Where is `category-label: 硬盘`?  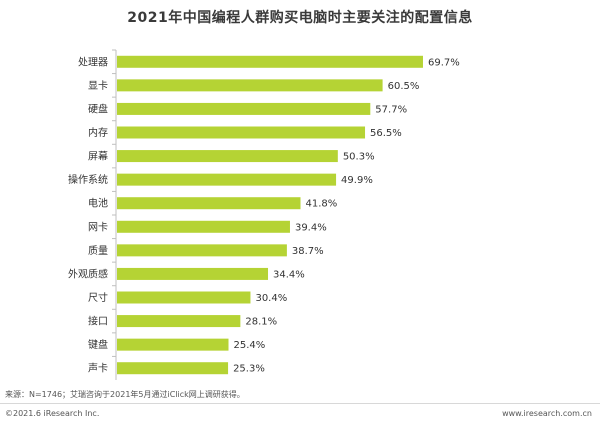
category-label: 硬盘 is located at coordinates (98, 108).